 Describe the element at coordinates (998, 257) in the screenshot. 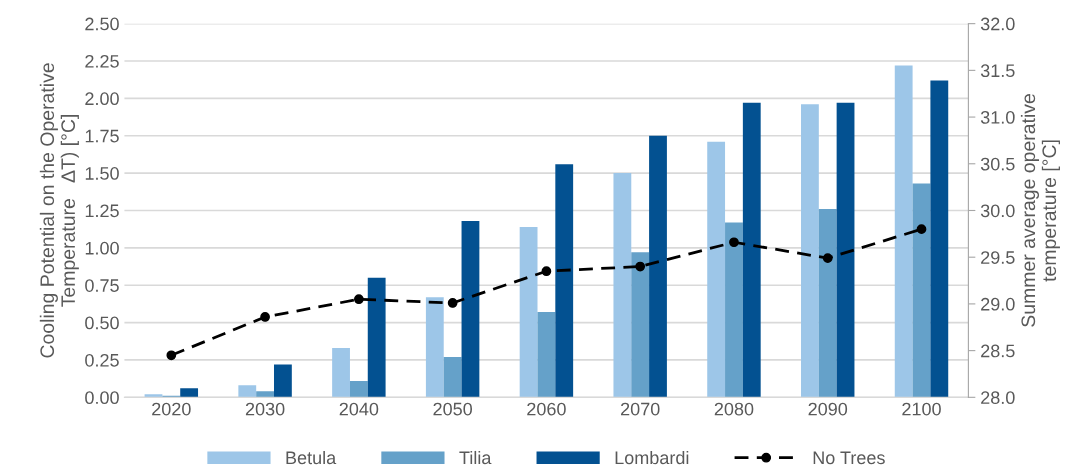

I see `y2-tick-label: 29.5` at that location.